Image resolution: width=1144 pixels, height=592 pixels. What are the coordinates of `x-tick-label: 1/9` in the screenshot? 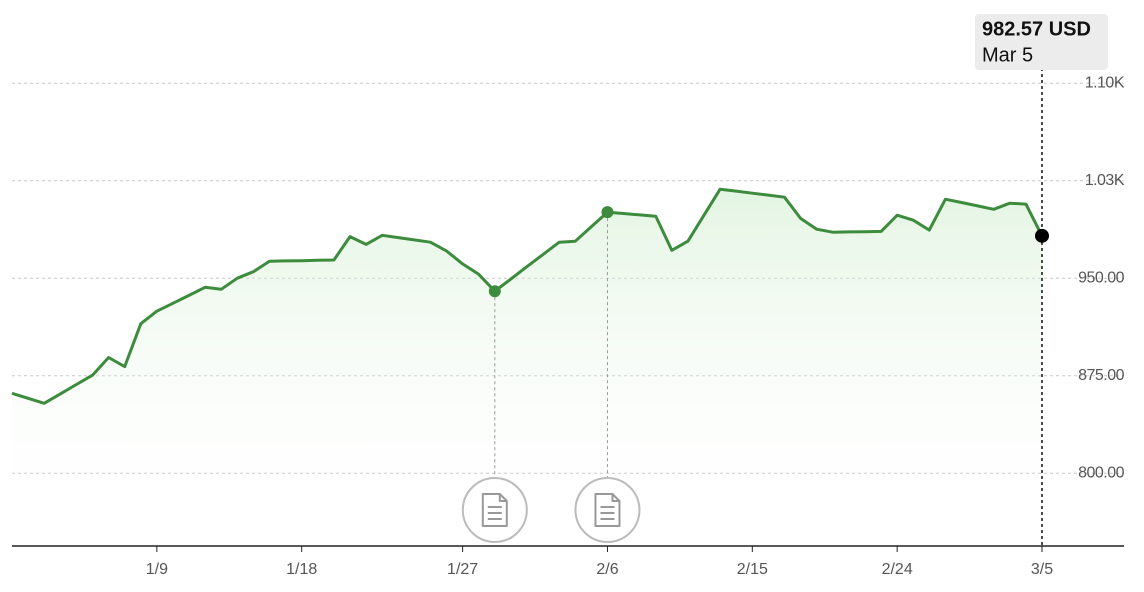 It's located at (157, 569).